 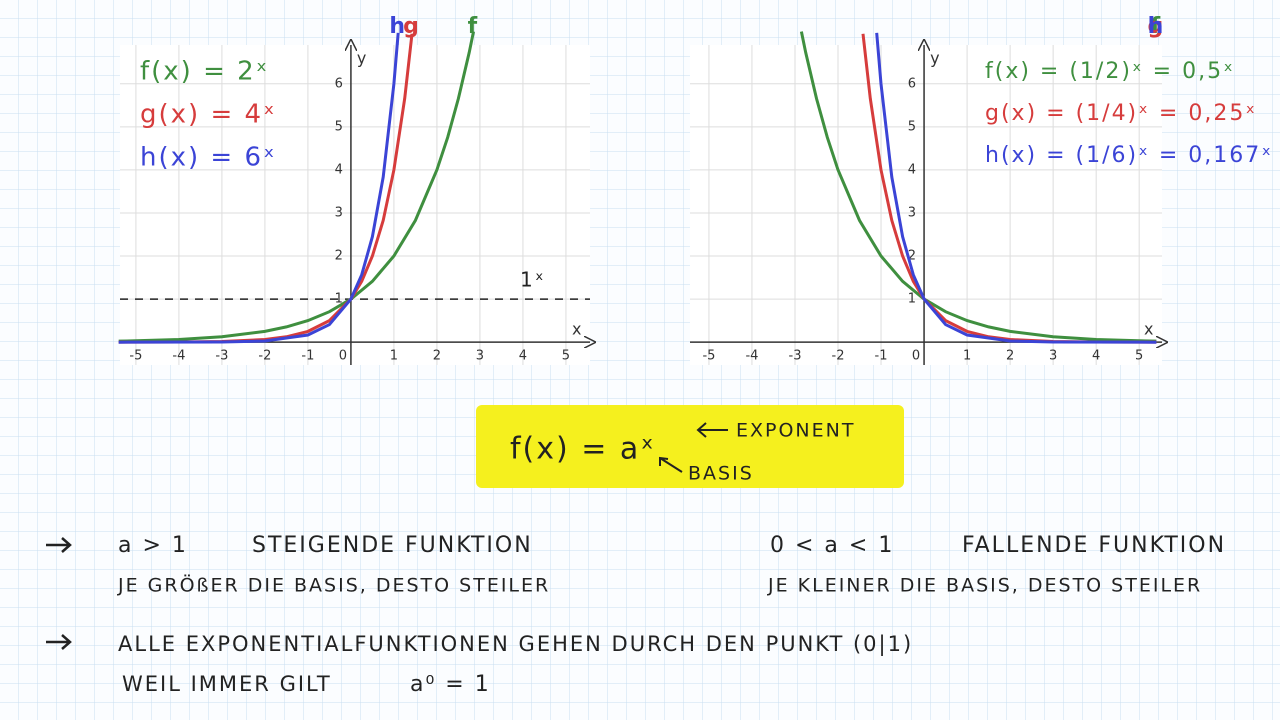 I want to click on note: FALLENDE FUNKTION, so click(x=1094, y=545).